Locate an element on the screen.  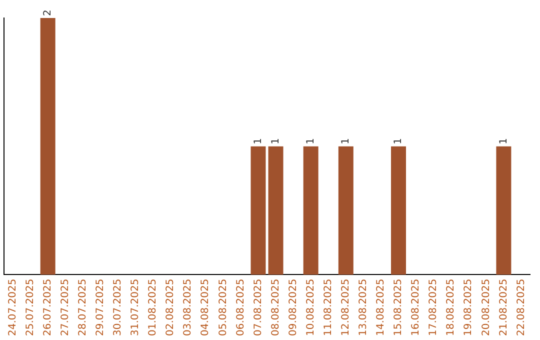
x-tick-label: 22.08.2025 is located at coordinates (521, 307).